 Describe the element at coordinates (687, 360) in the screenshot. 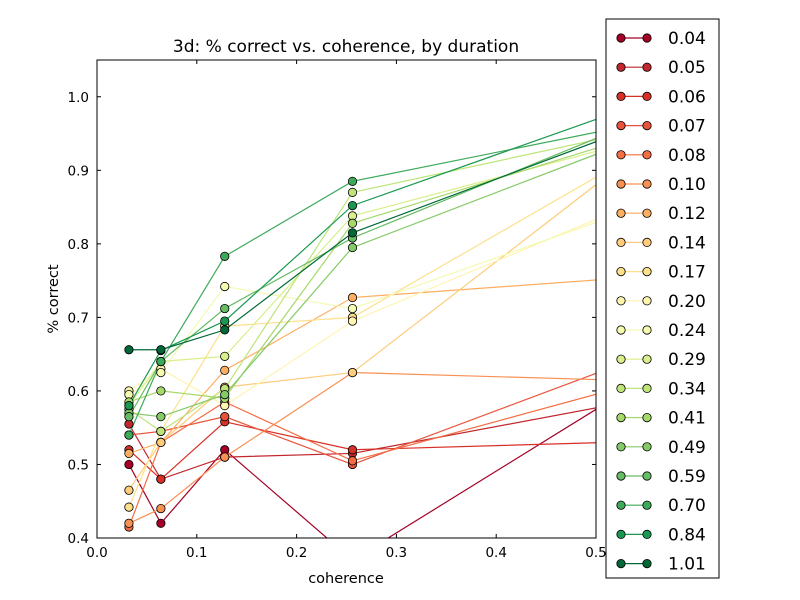

I see `legend-label: 0.29` at that location.